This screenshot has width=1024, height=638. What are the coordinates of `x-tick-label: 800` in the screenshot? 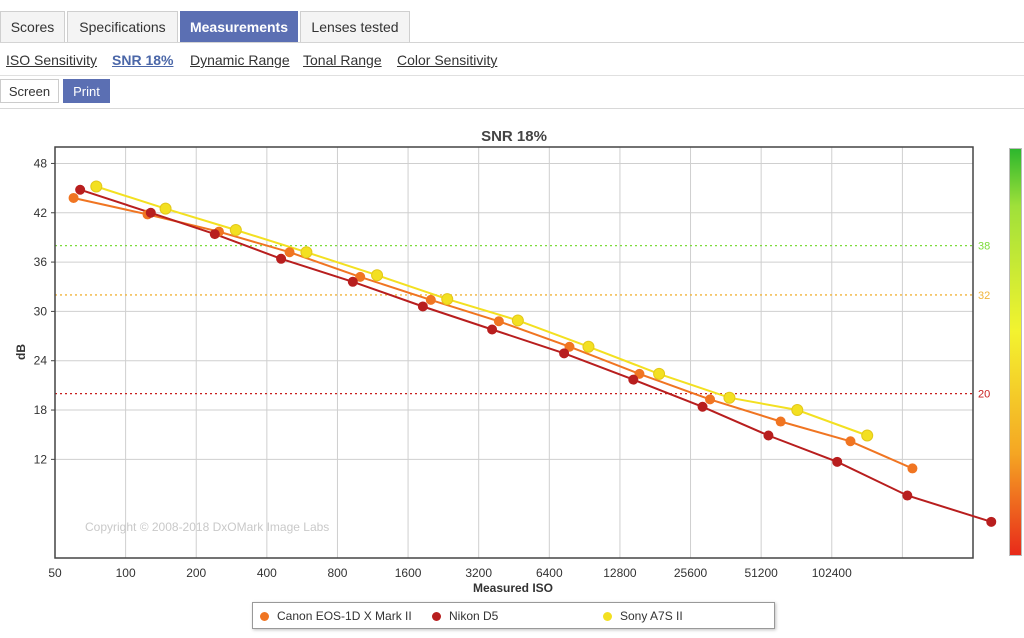 It's located at (337, 573).